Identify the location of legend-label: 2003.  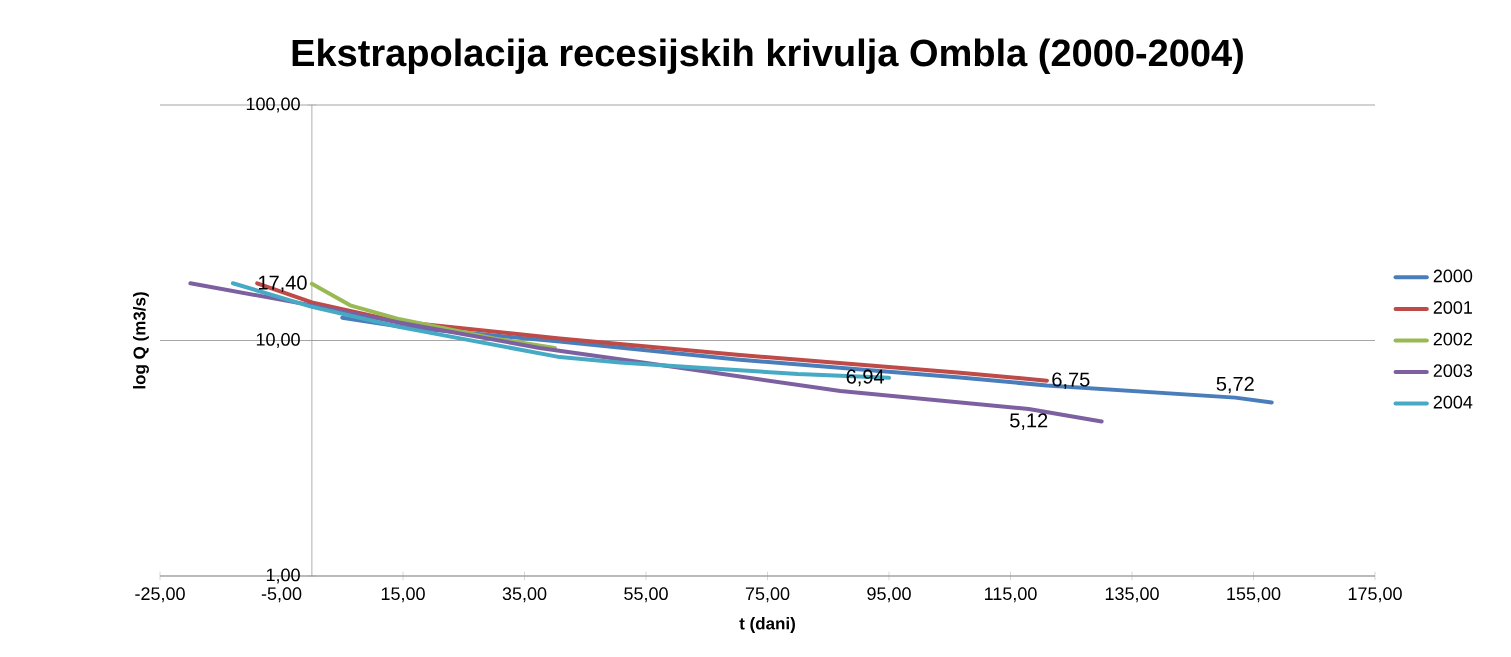
(1453, 371).